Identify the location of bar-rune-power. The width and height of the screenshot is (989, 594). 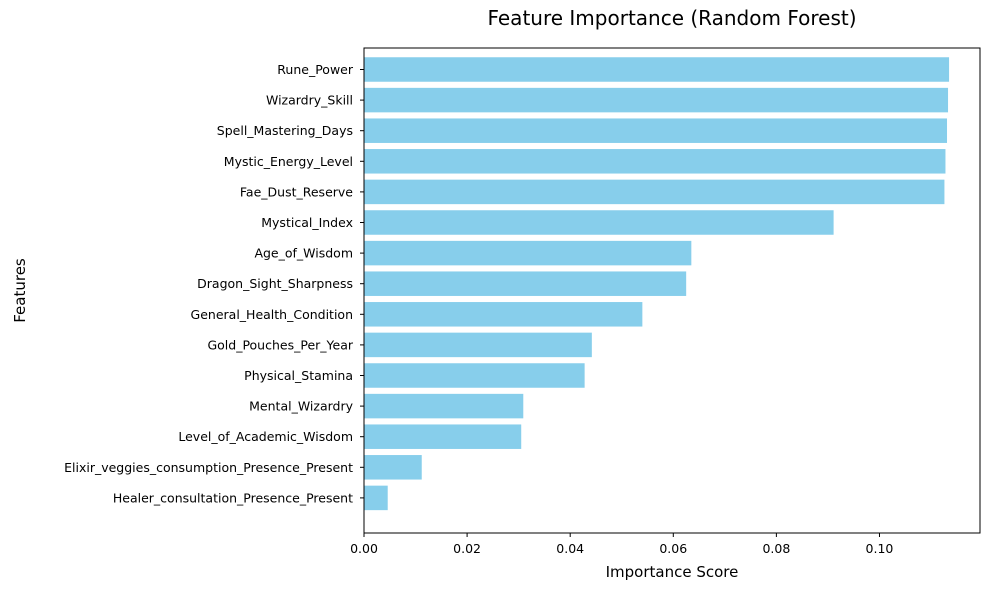
(657, 69).